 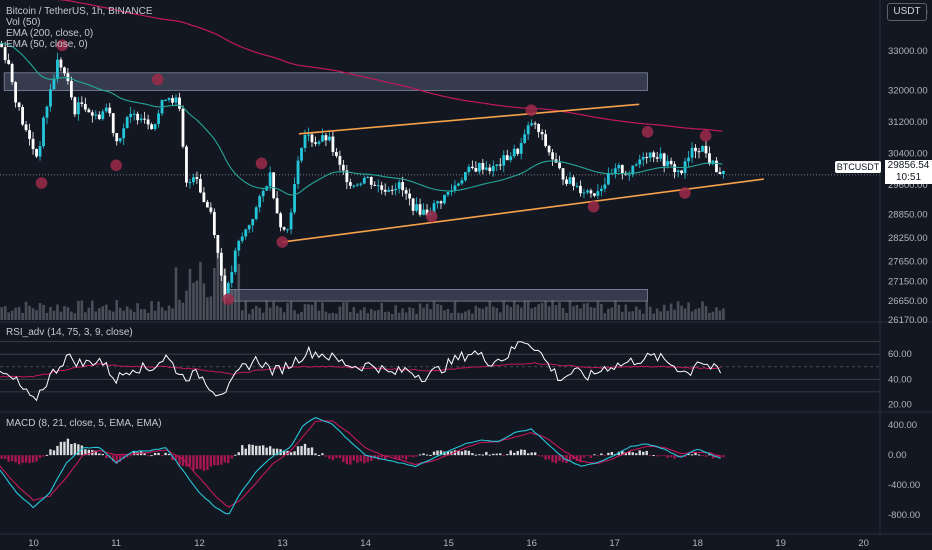 I want to click on price-tick: 27150.00, so click(x=908, y=281).